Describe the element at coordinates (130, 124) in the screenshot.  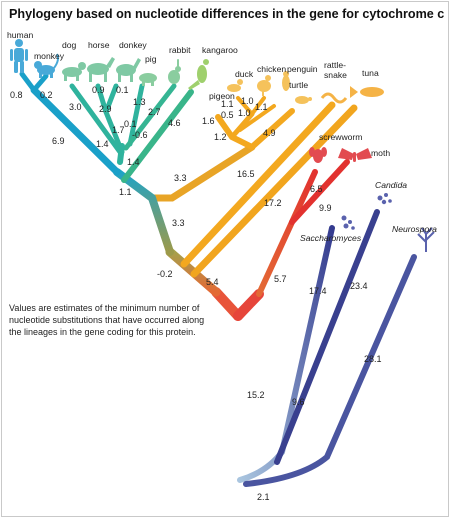
I see `bl-dog-ungulates: 0.1` at that location.